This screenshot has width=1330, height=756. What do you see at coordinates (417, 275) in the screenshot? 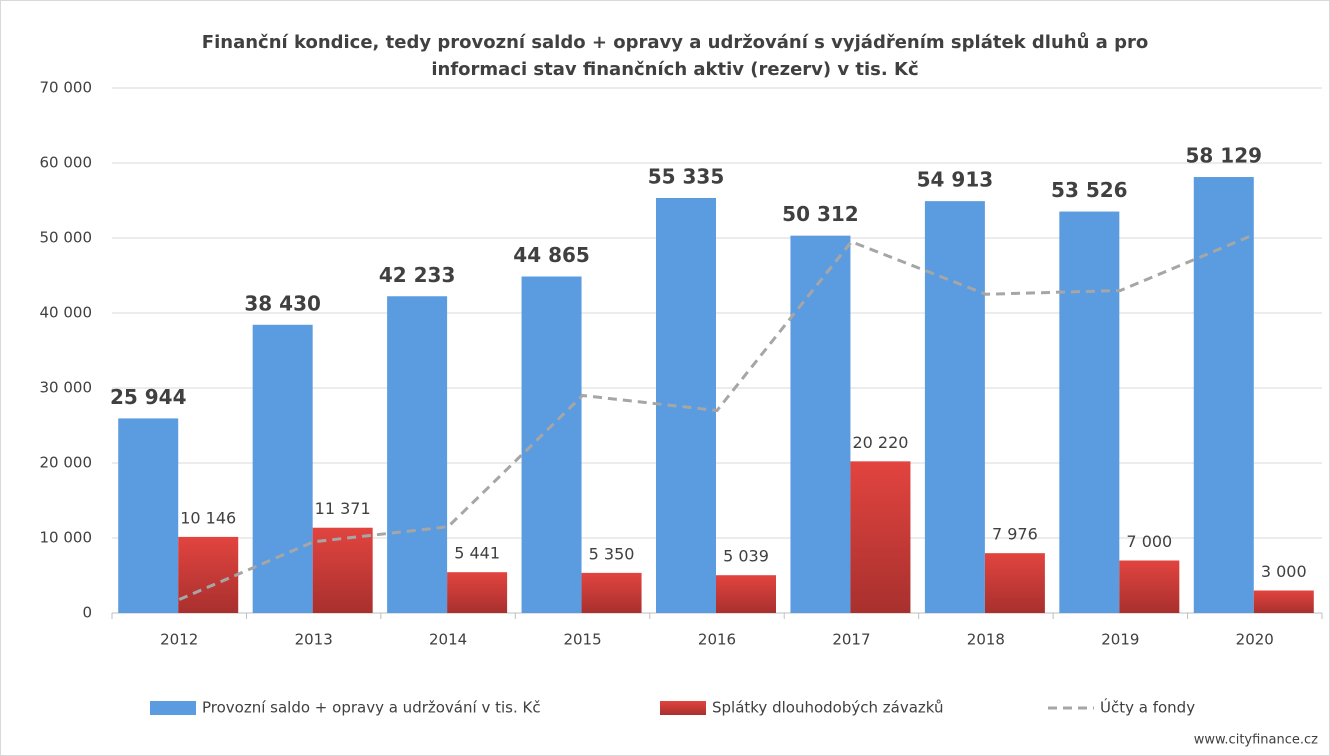
I see `data-label: 42 233` at bounding box center [417, 275].